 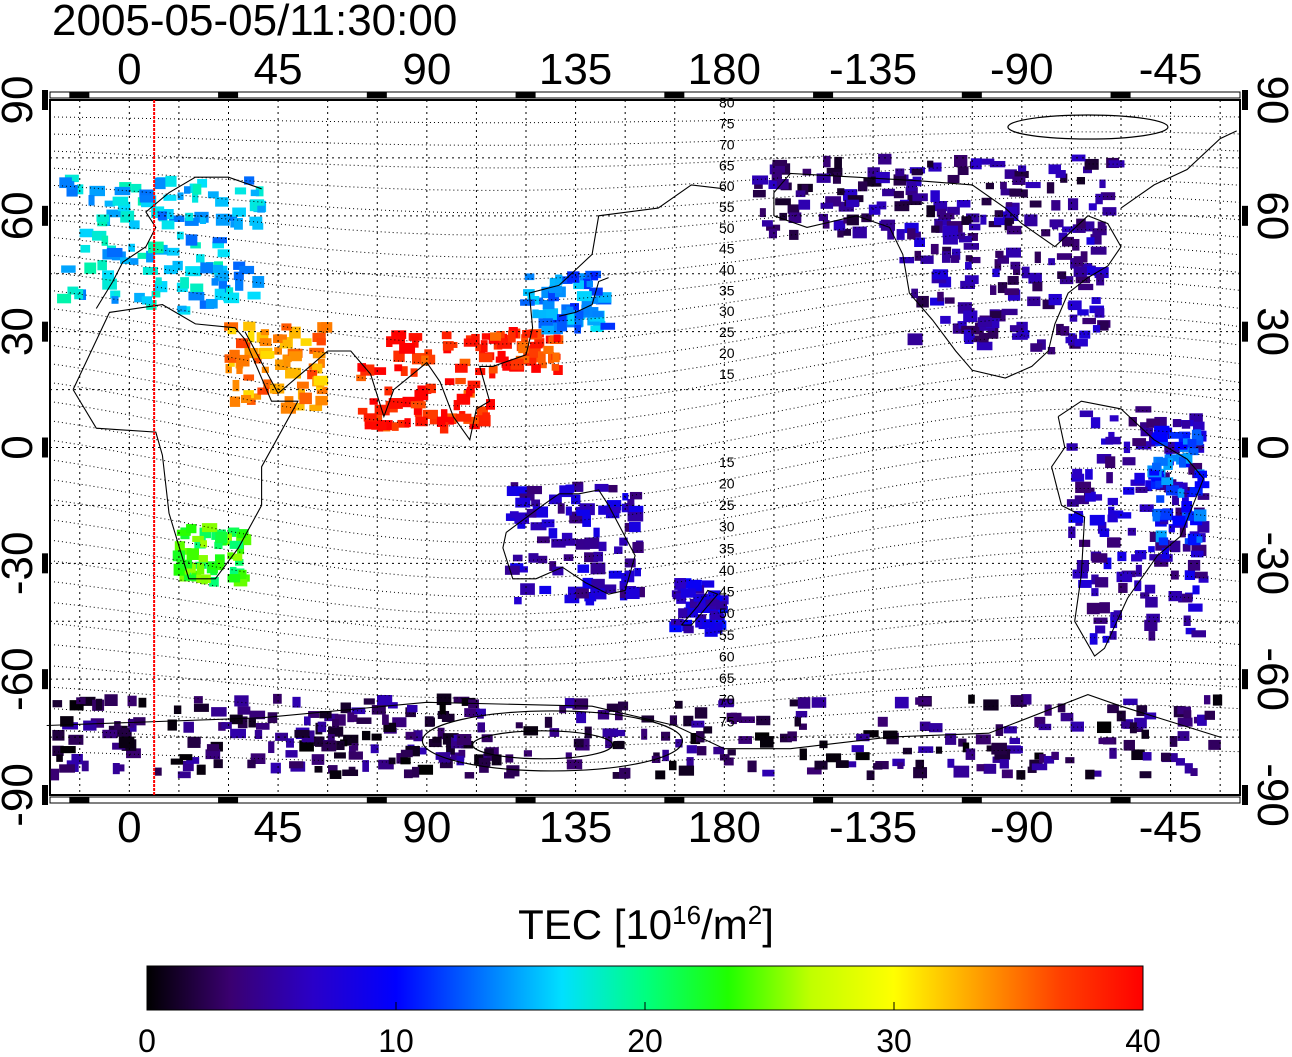 I want to click on magnetic-label: 20, so click(x=727, y=353).